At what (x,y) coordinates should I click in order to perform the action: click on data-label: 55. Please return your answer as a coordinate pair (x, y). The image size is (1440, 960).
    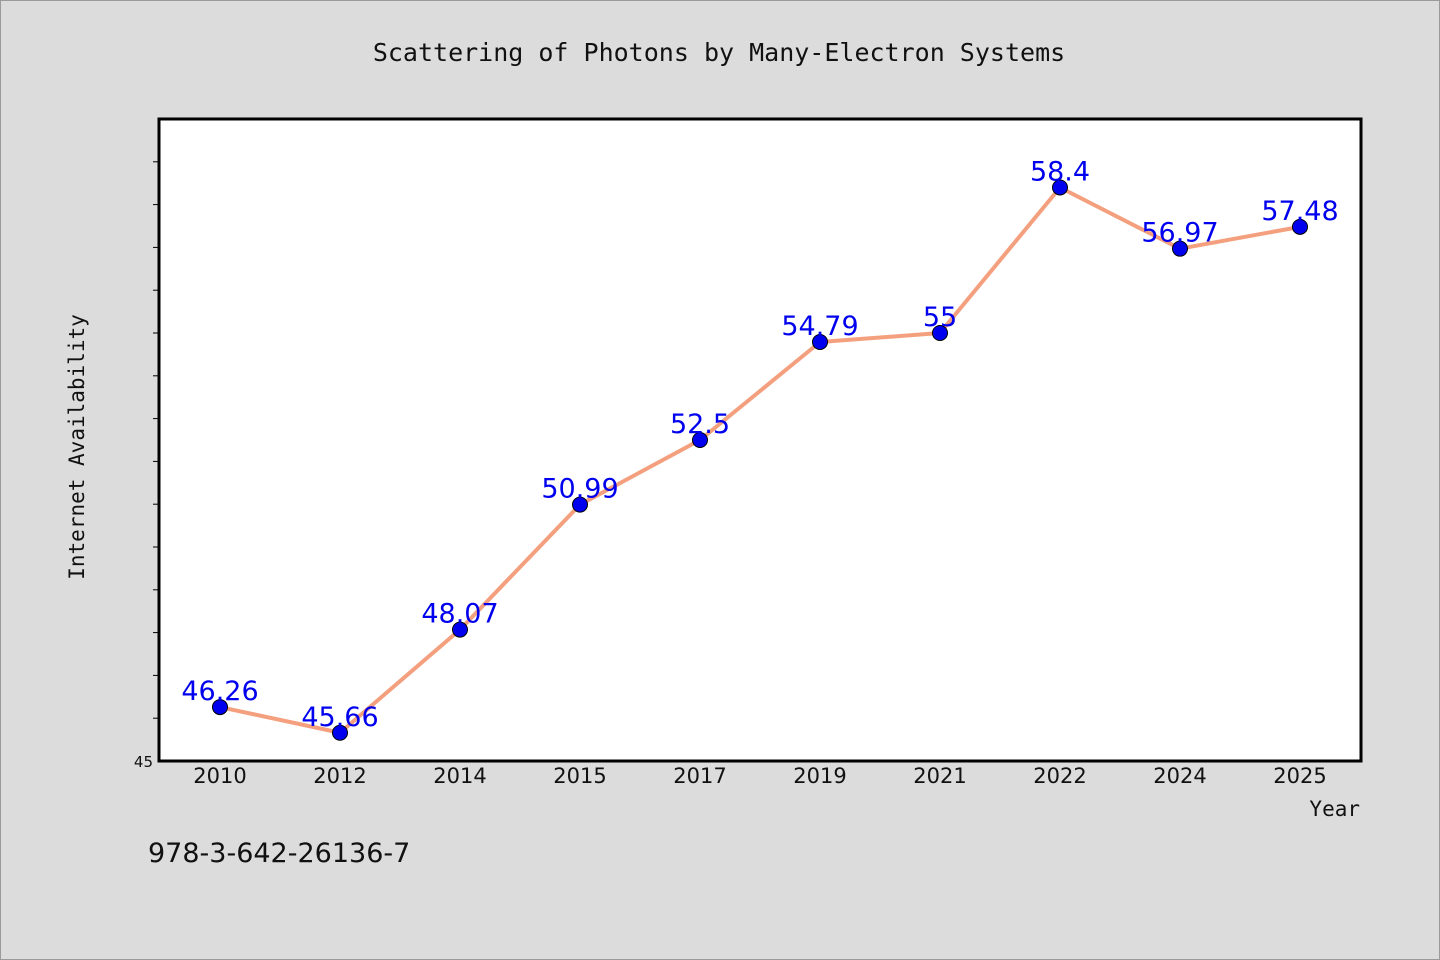
    Looking at the image, I should click on (940, 317).